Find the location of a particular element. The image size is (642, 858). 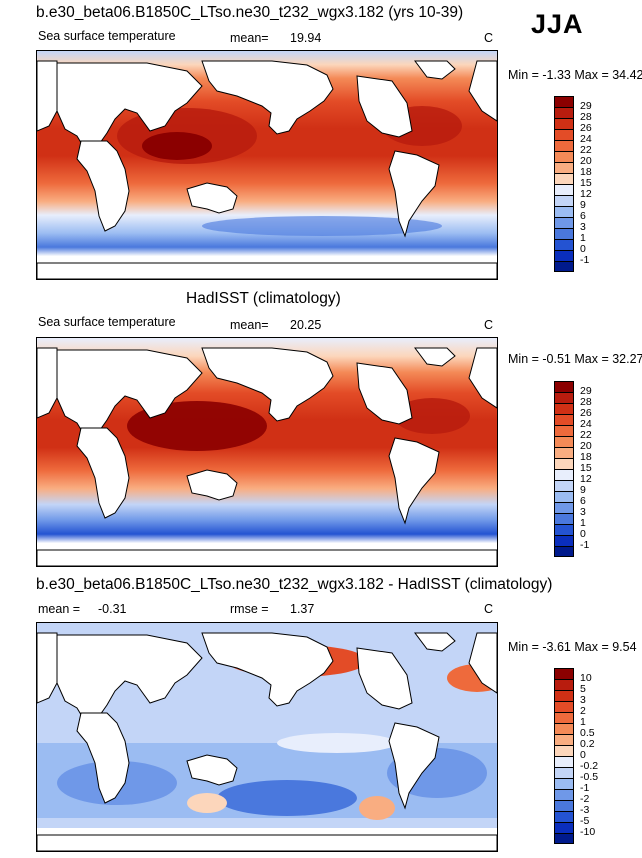

panel3-rmse: 1.37 is located at coordinates (302, 609).